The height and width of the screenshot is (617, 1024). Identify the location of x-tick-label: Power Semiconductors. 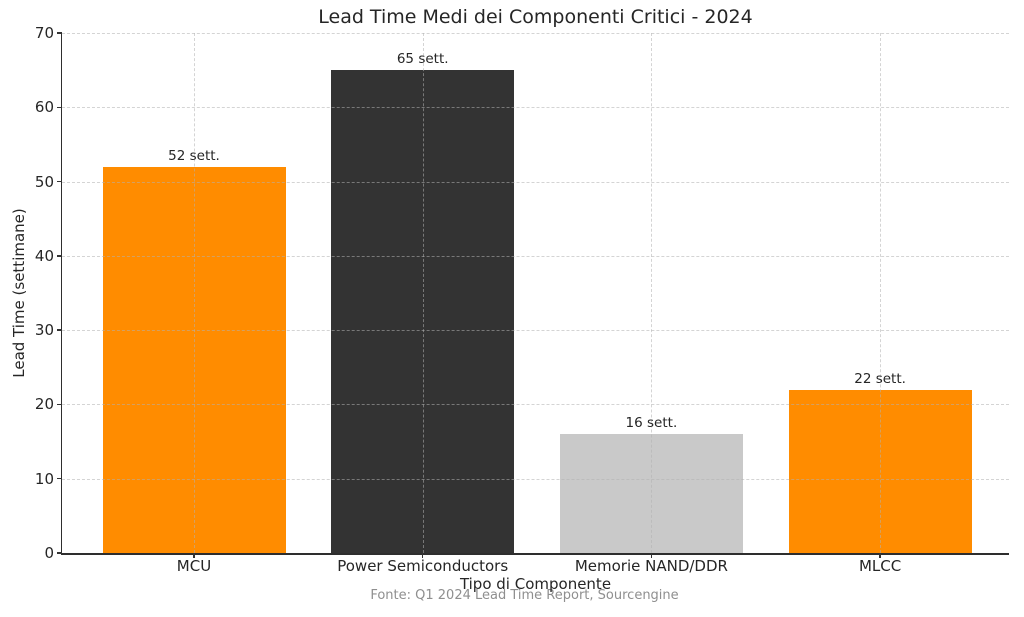
(423, 566).